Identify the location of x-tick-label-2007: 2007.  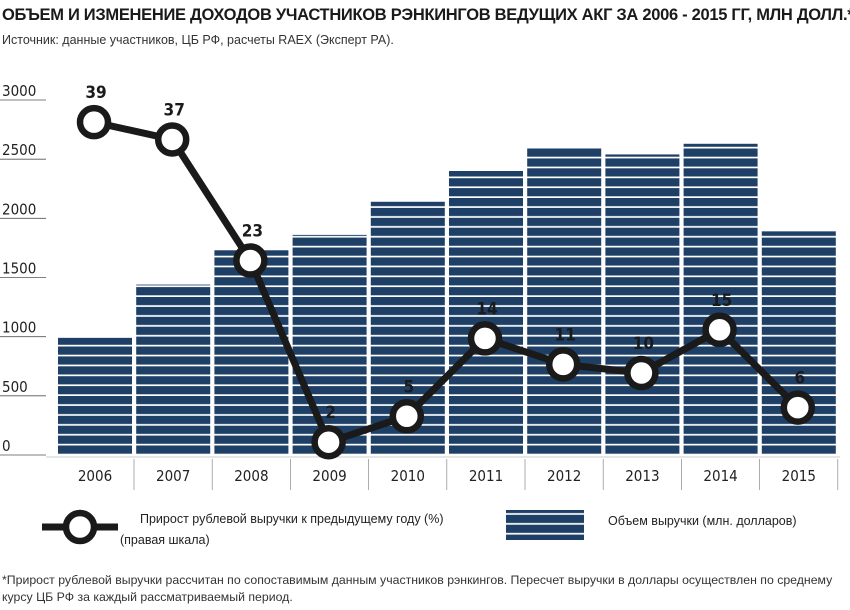
(173, 476).